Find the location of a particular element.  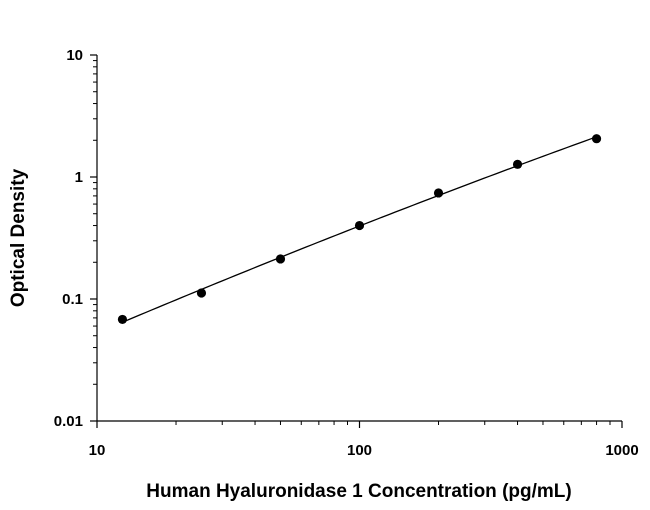

x-tick-label: 1000 is located at coordinates (621, 450).